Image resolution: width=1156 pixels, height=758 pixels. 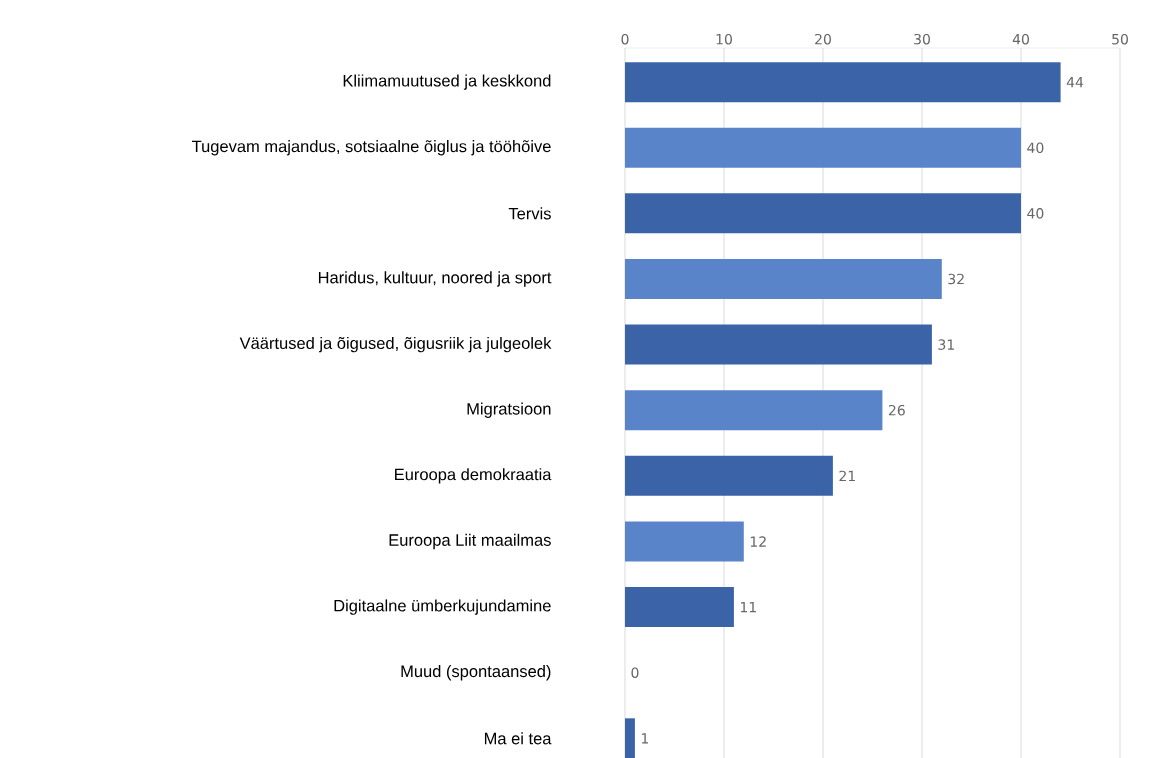 What do you see at coordinates (509, 410) in the screenshot?
I see `y-tick-label: Migratsioon` at bounding box center [509, 410].